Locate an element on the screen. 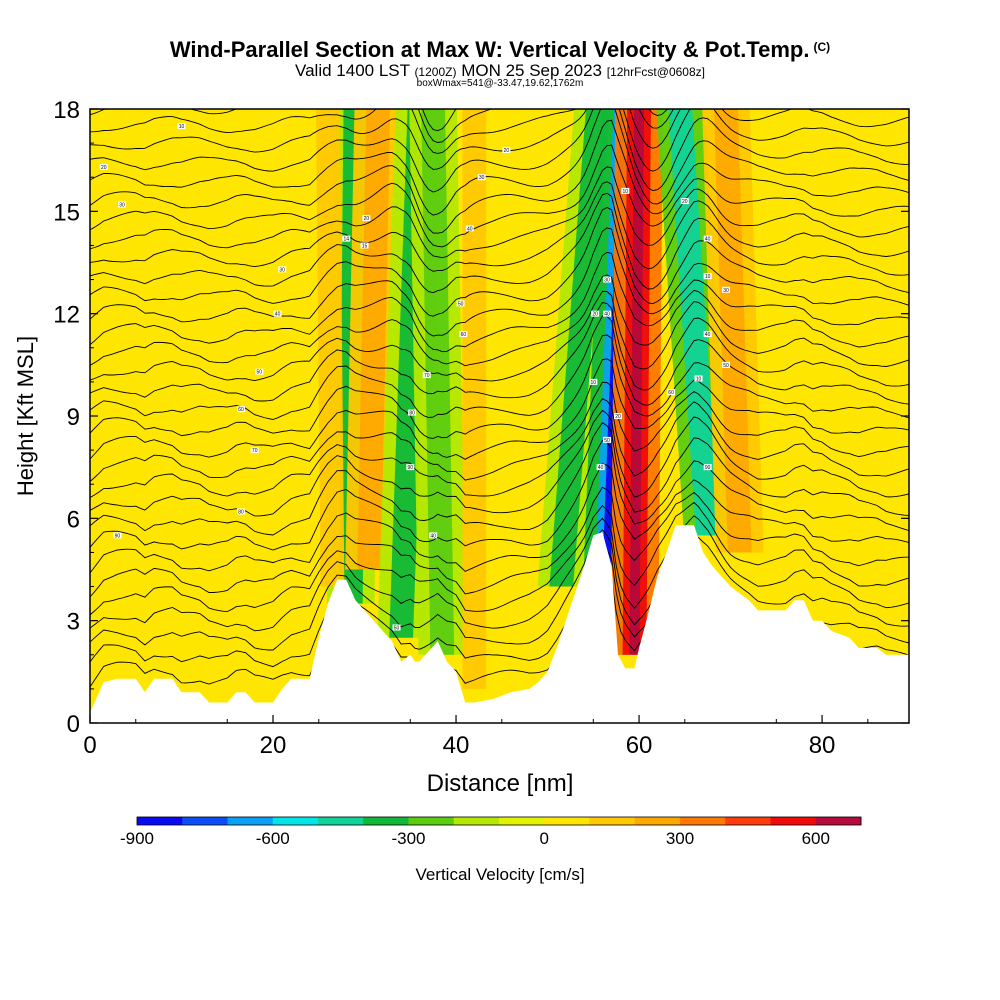 This screenshot has height=1000, width=1000. isentrope-label-15: 40 is located at coordinates (470, 229).